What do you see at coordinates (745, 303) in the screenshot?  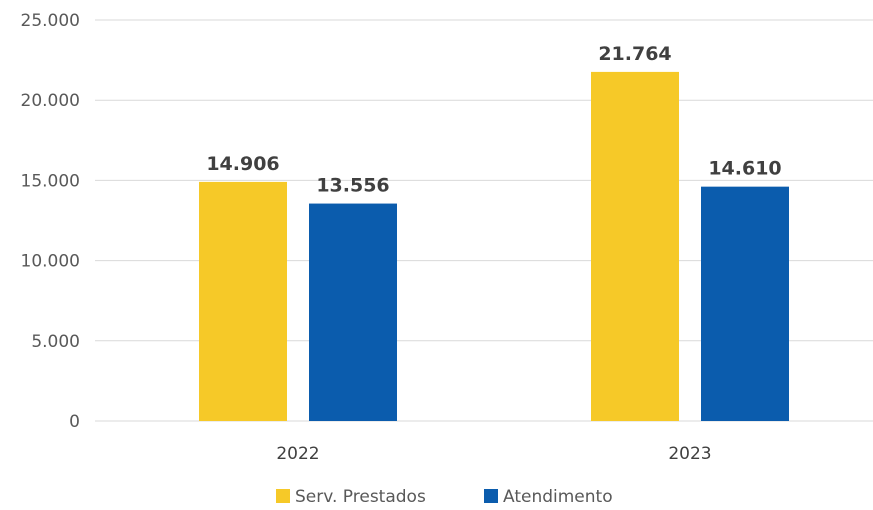 I see `bar-atendimento-2023` at bounding box center [745, 303].